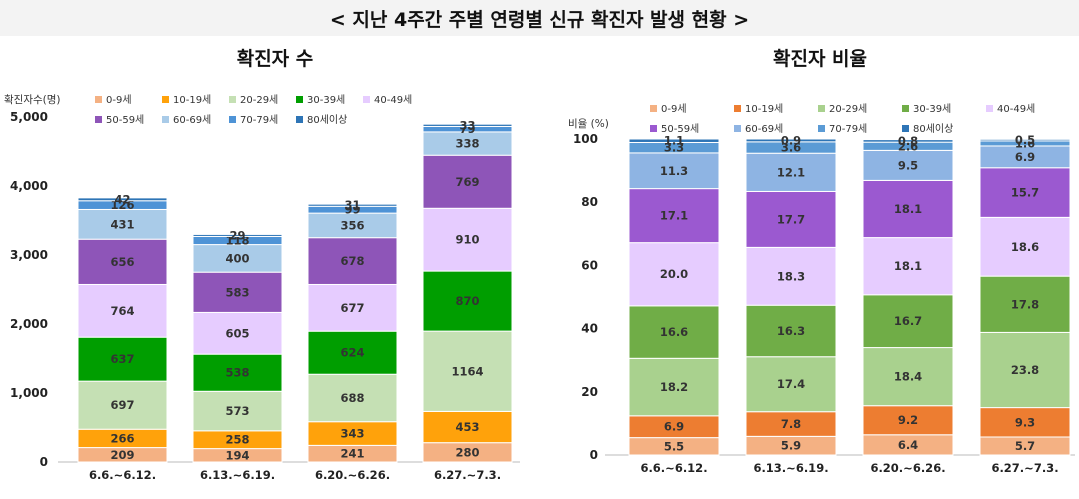 This screenshot has width=1079, height=499. I want to click on data-label: 209, so click(122, 455).